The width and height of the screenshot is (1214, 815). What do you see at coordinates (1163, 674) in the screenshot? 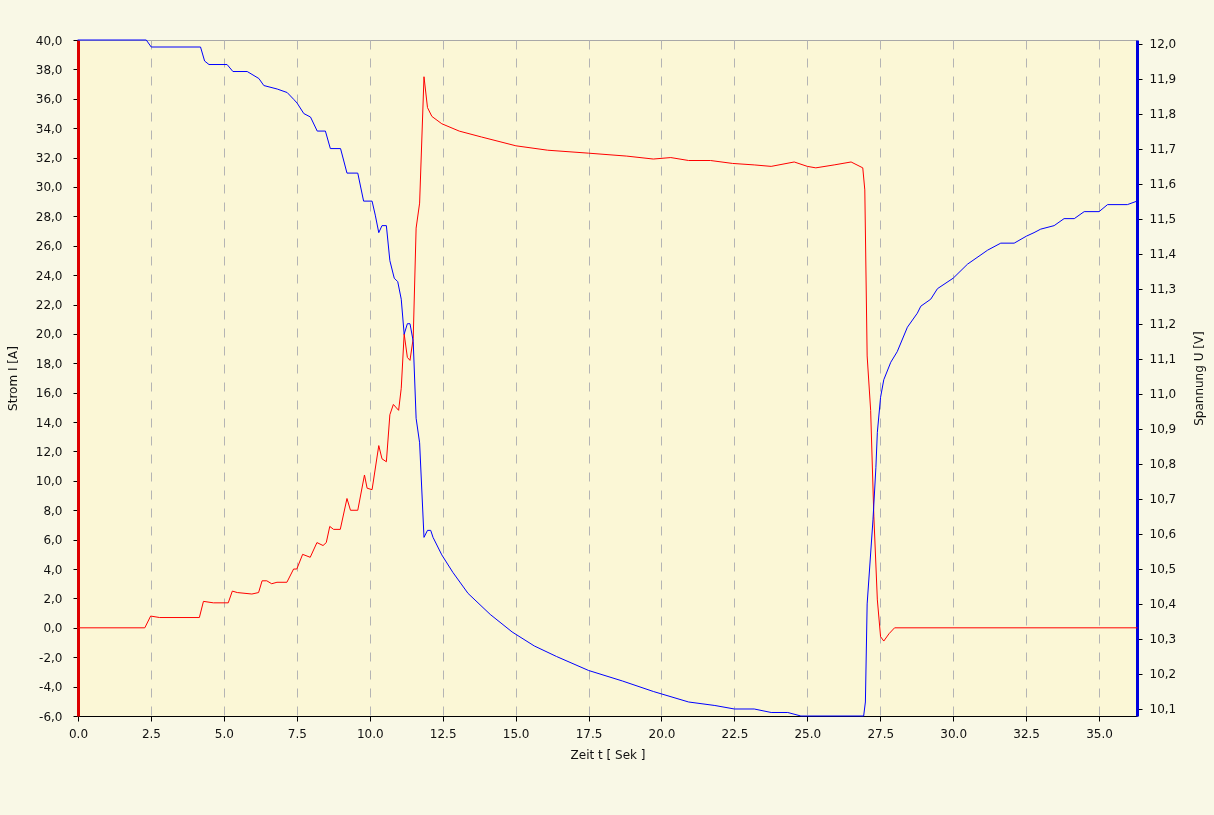
I see `y2-tick-label: 10,2` at bounding box center [1163, 674].